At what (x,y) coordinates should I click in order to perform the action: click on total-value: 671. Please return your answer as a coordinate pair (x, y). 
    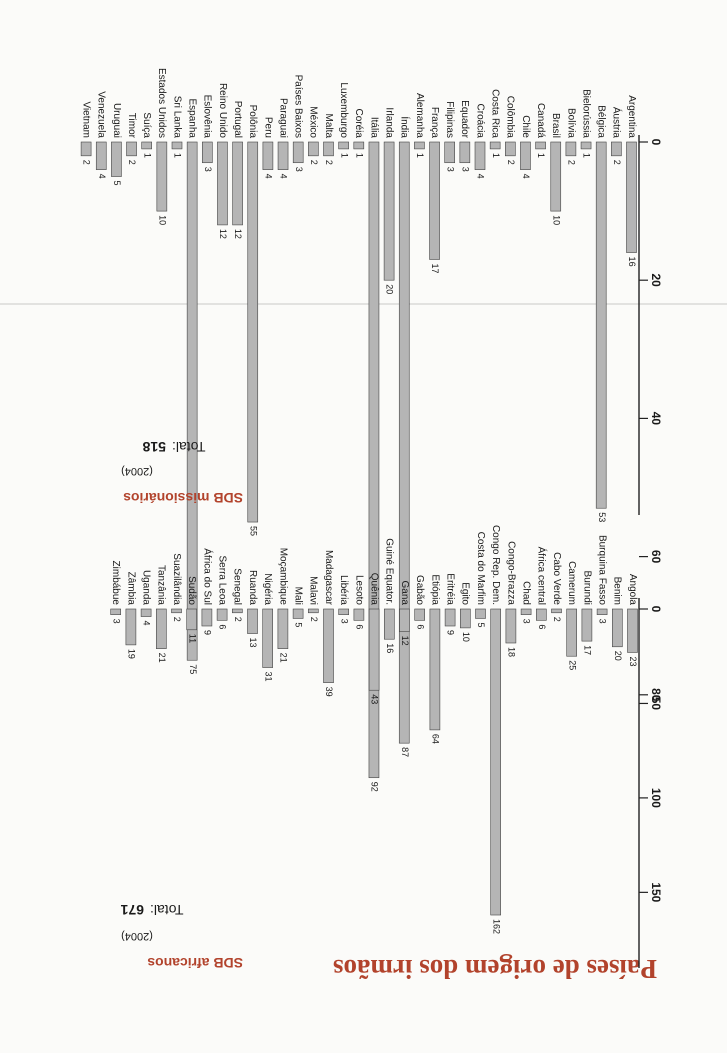
    Looking at the image, I should click on (132, 910).